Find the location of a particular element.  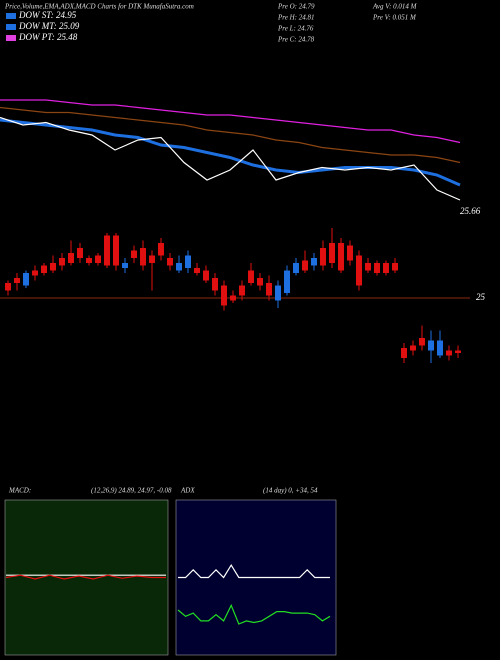

stat: Pre H: 24.81 is located at coordinates (295, 18).